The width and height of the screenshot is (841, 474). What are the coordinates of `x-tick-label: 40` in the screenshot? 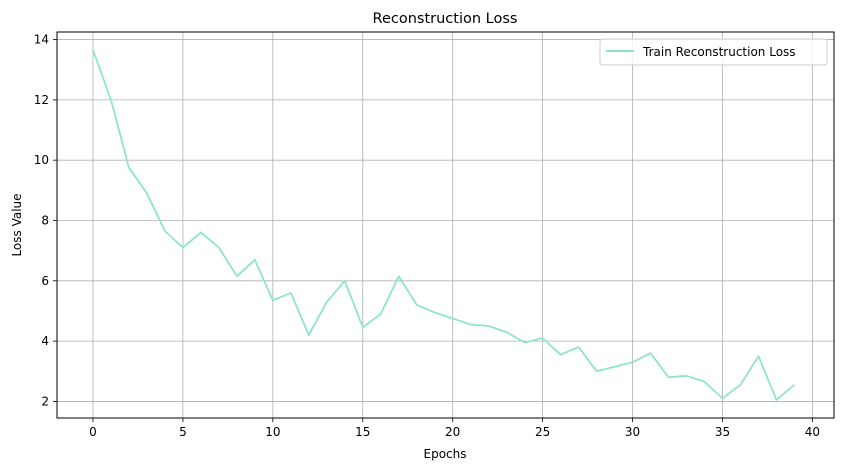 It's located at (812, 432).